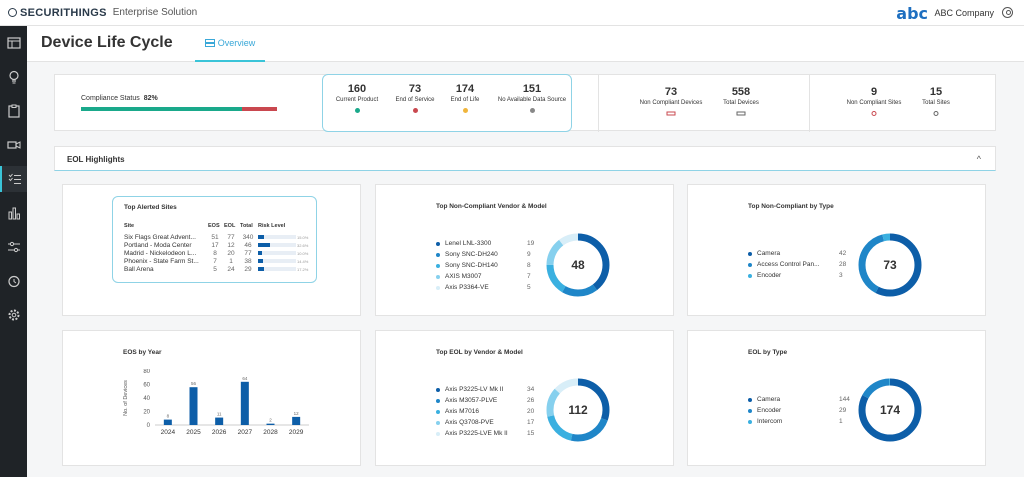  Describe the element at coordinates (531, 411) in the screenshot. I see `legend-value: 20` at that location.